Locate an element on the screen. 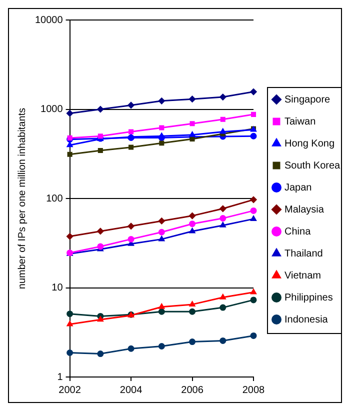 The image size is (350, 411). legend-label: Thailand is located at coordinates (303, 254).